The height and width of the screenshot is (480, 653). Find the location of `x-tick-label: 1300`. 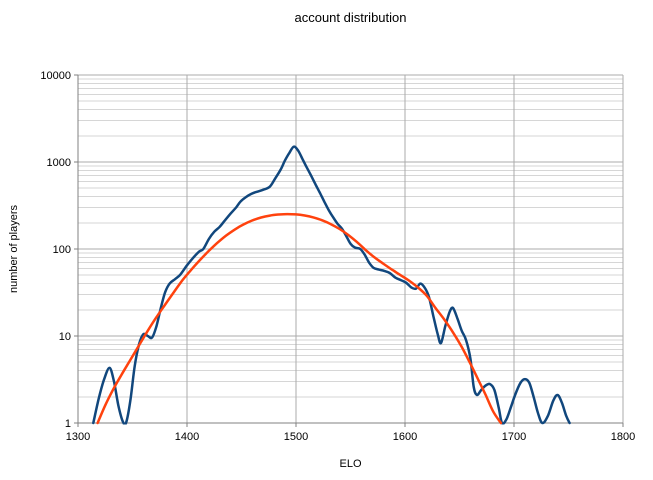

x-tick-label: 1300 is located at coordinates (78, 437).